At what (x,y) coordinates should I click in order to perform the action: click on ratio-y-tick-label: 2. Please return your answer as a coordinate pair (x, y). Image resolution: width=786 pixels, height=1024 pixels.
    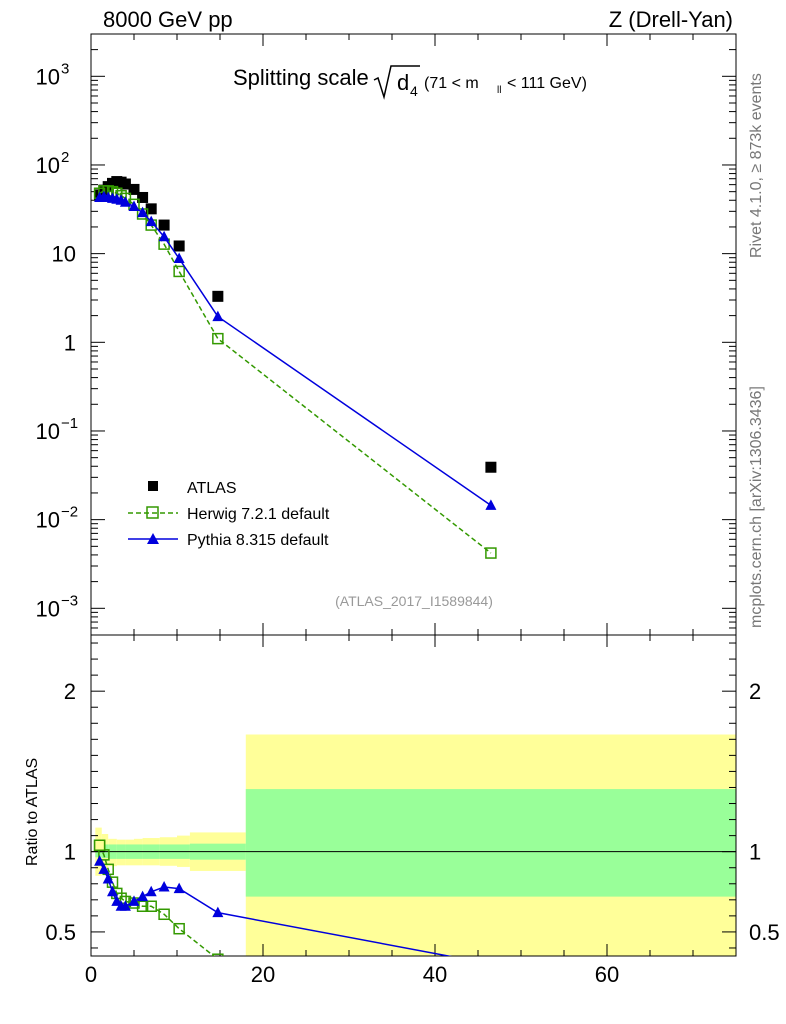
    Looking at the image, I should click on (70, 691).